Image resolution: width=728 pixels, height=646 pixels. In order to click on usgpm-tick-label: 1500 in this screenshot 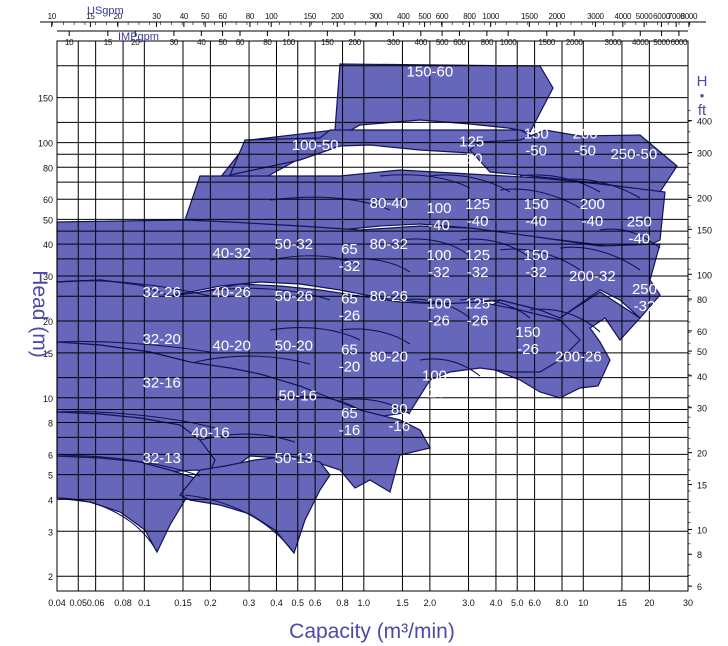, I will do `click(529, 16)`.